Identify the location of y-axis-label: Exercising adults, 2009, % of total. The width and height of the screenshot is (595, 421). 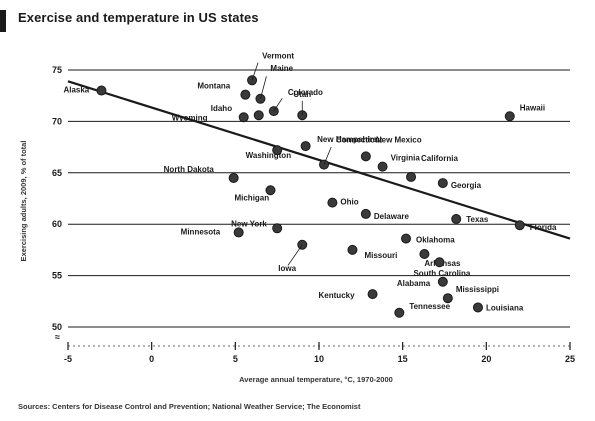
(23, 201).